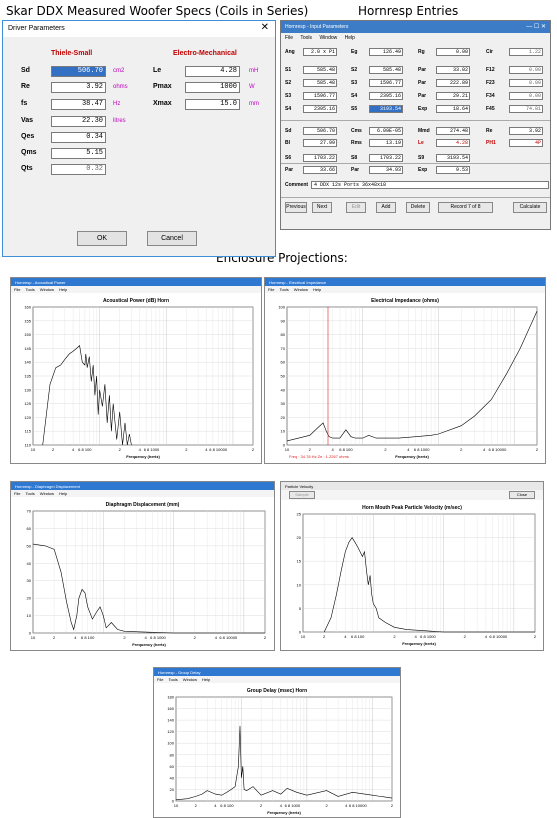 The width and height of the screenshot is (557, 818). What do you see at coordinates (320, 143) in the screenshot?
I see `hr-driver-value: 27.99` at bounding box center [320, 143].